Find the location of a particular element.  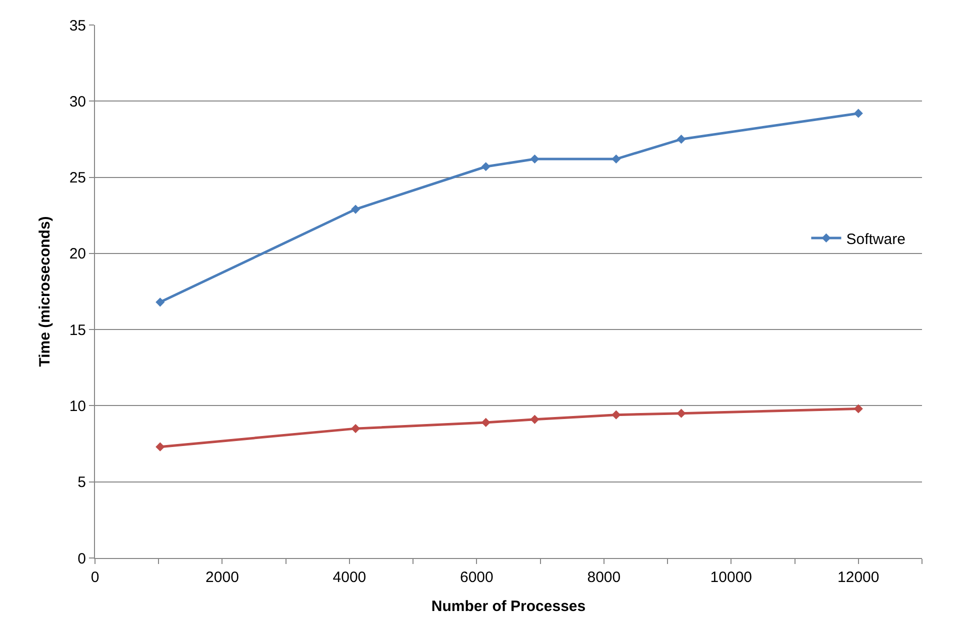

y-tick-label: 0 is located at coordinates (82, 559).